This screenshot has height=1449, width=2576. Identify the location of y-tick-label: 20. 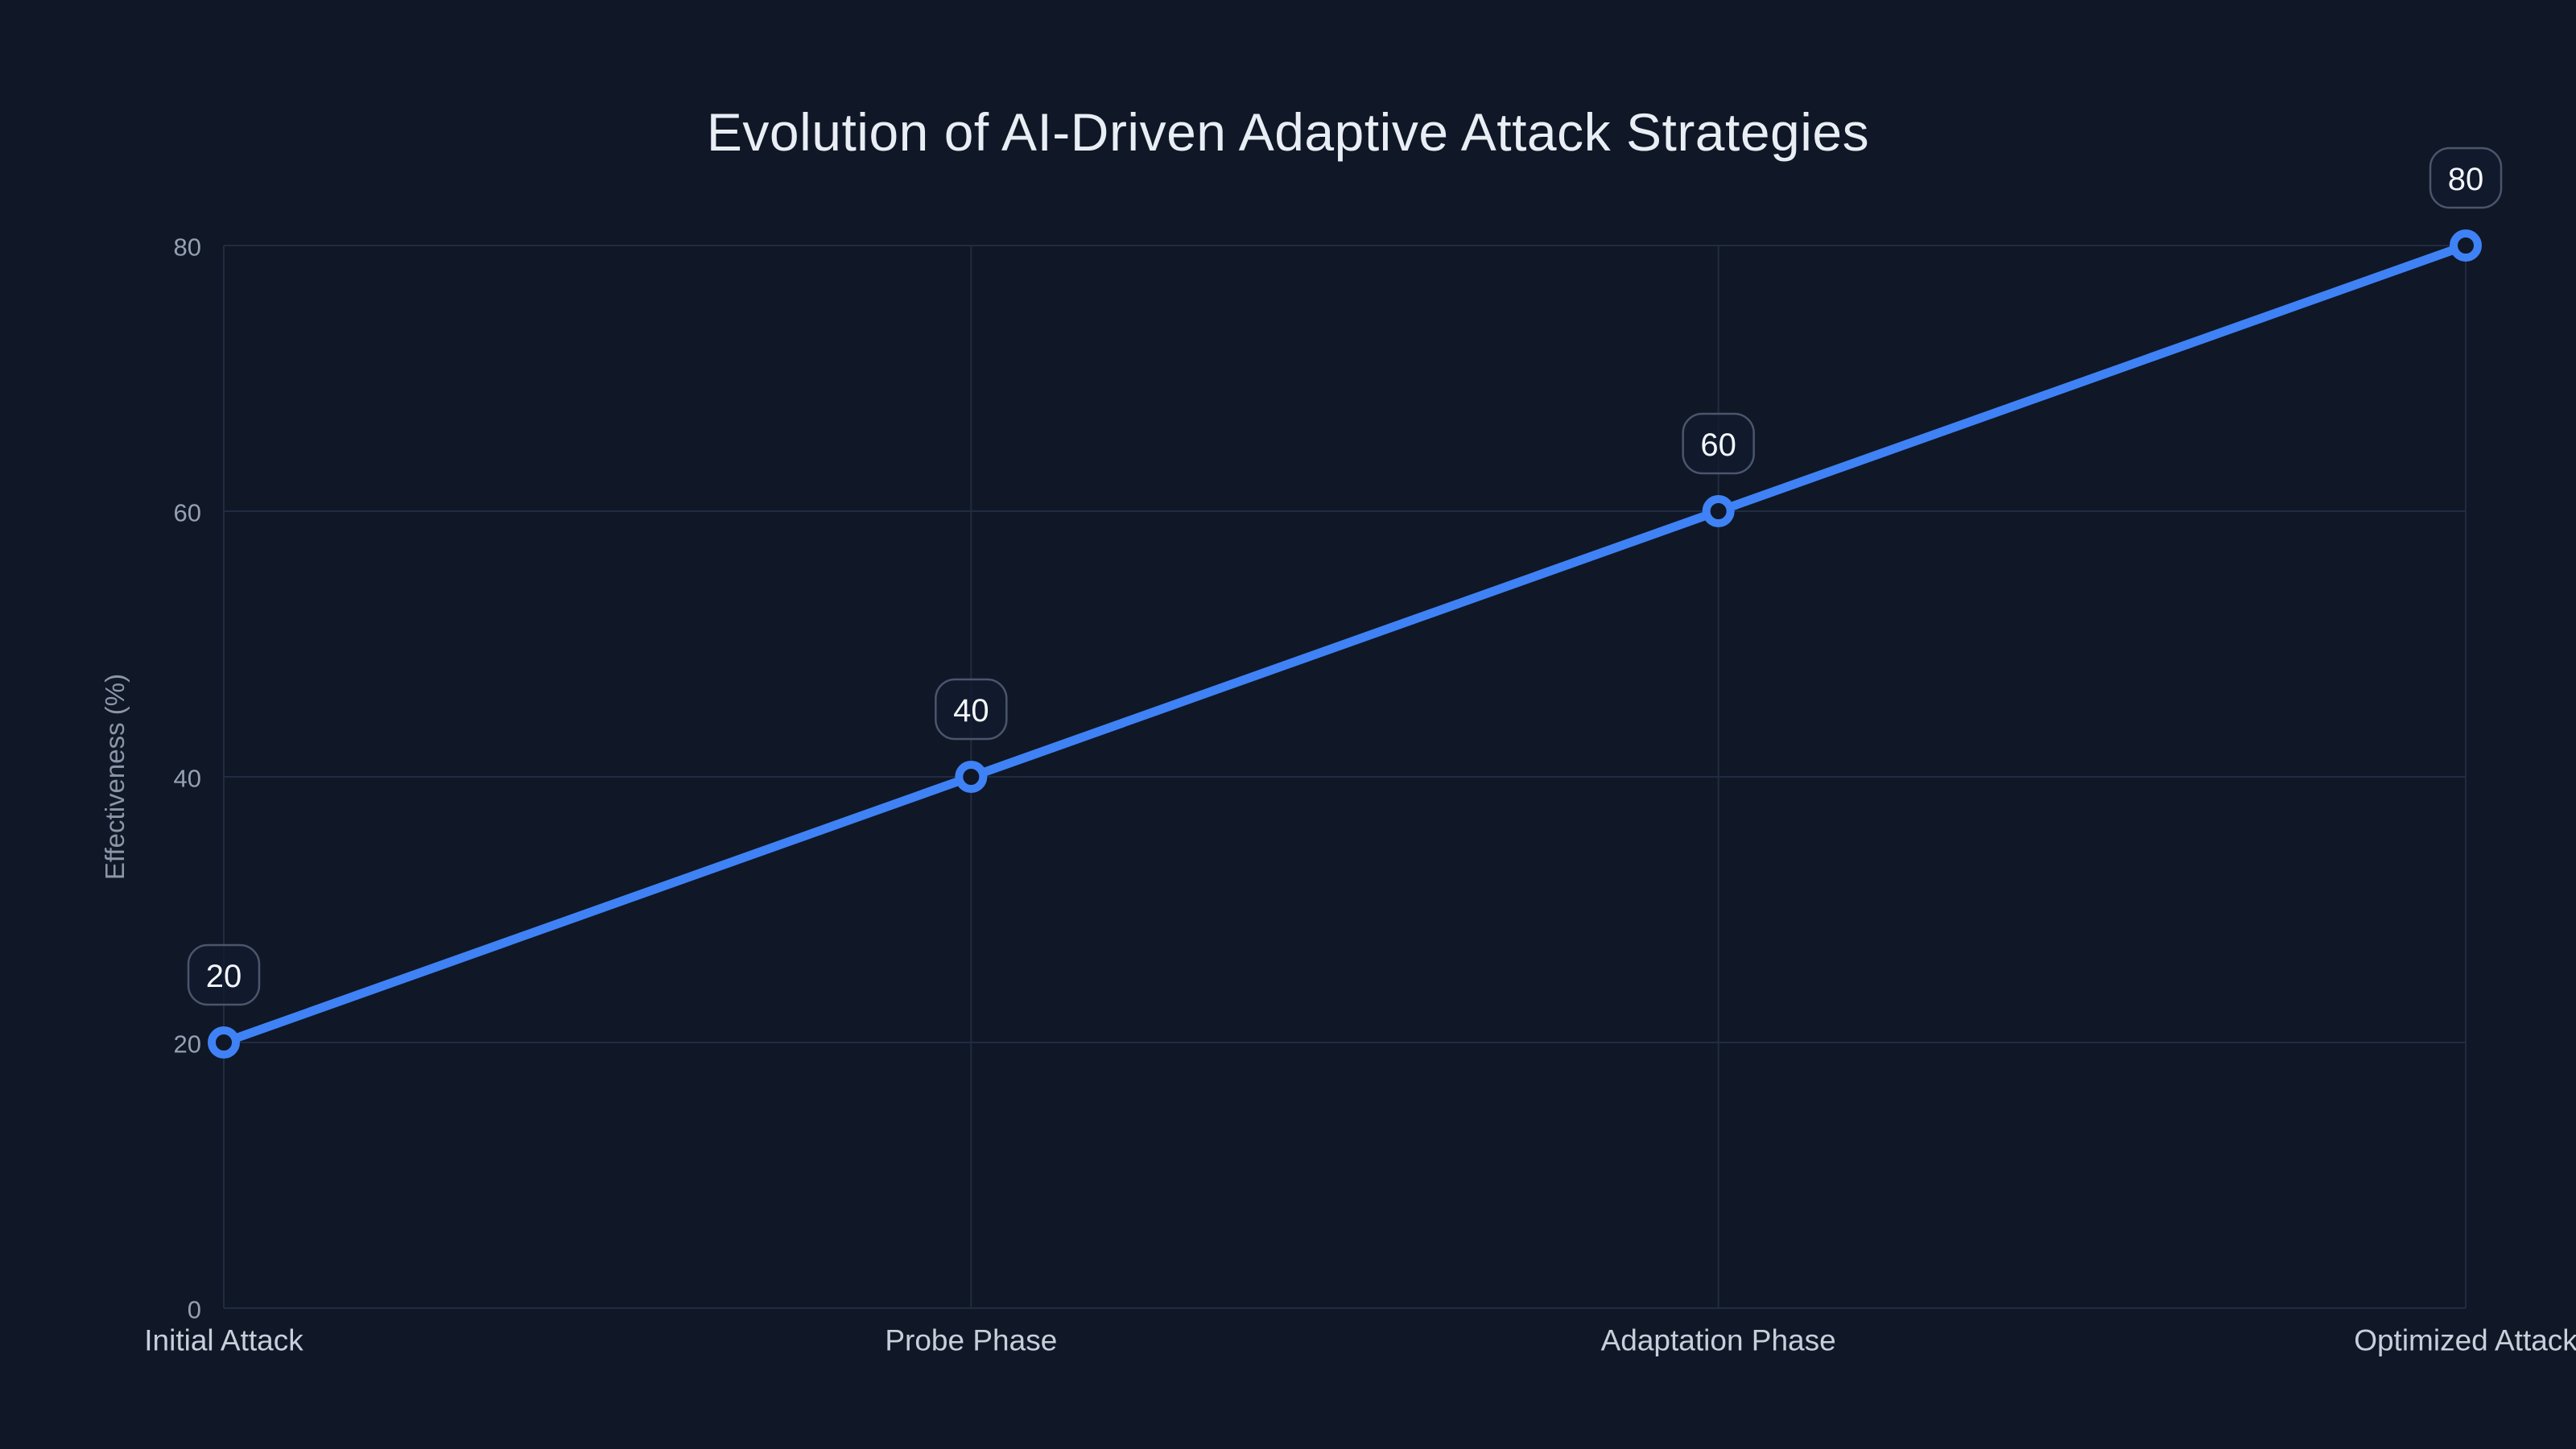
(187, 1044).